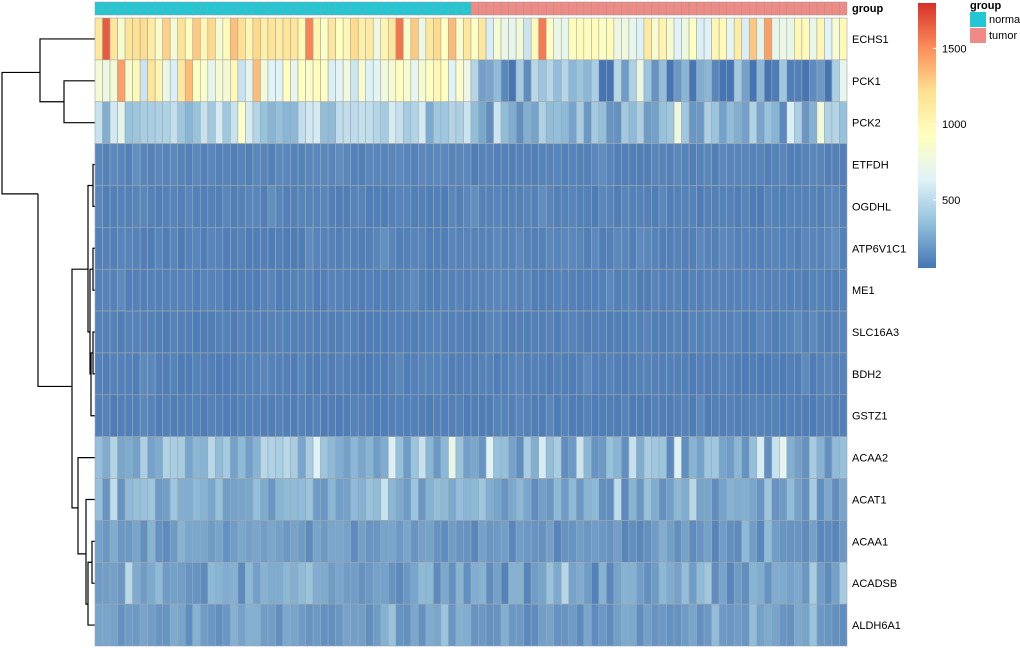 Image resolution: width=1020 pixels, height=648 pixels. Describe the element at coordinates (90, 258) in the screenshot. I see `dendrogram-branch` at that location.